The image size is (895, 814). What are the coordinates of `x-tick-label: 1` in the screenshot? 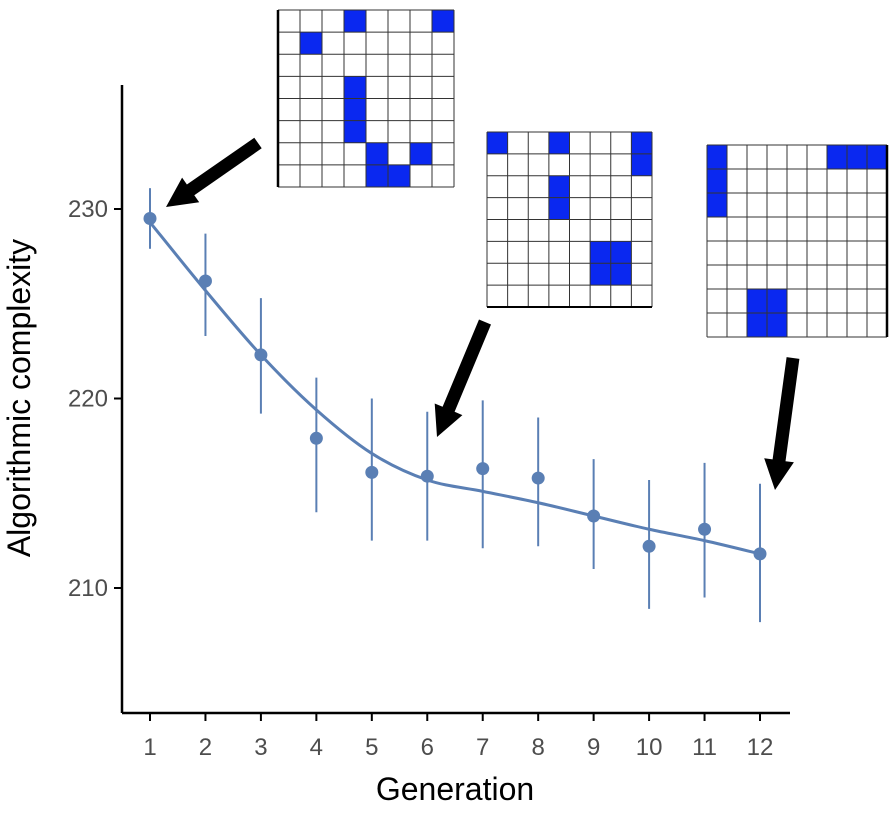 It's located at (149, 747).